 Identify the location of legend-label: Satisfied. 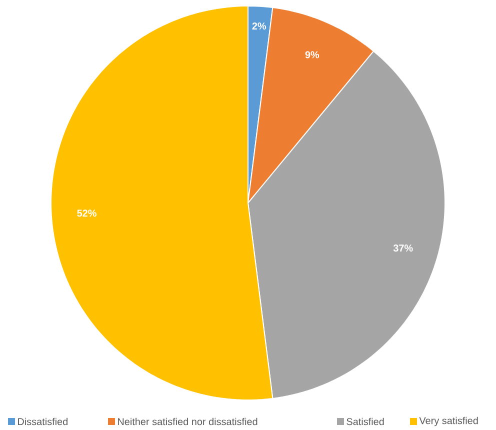
(365, 422).